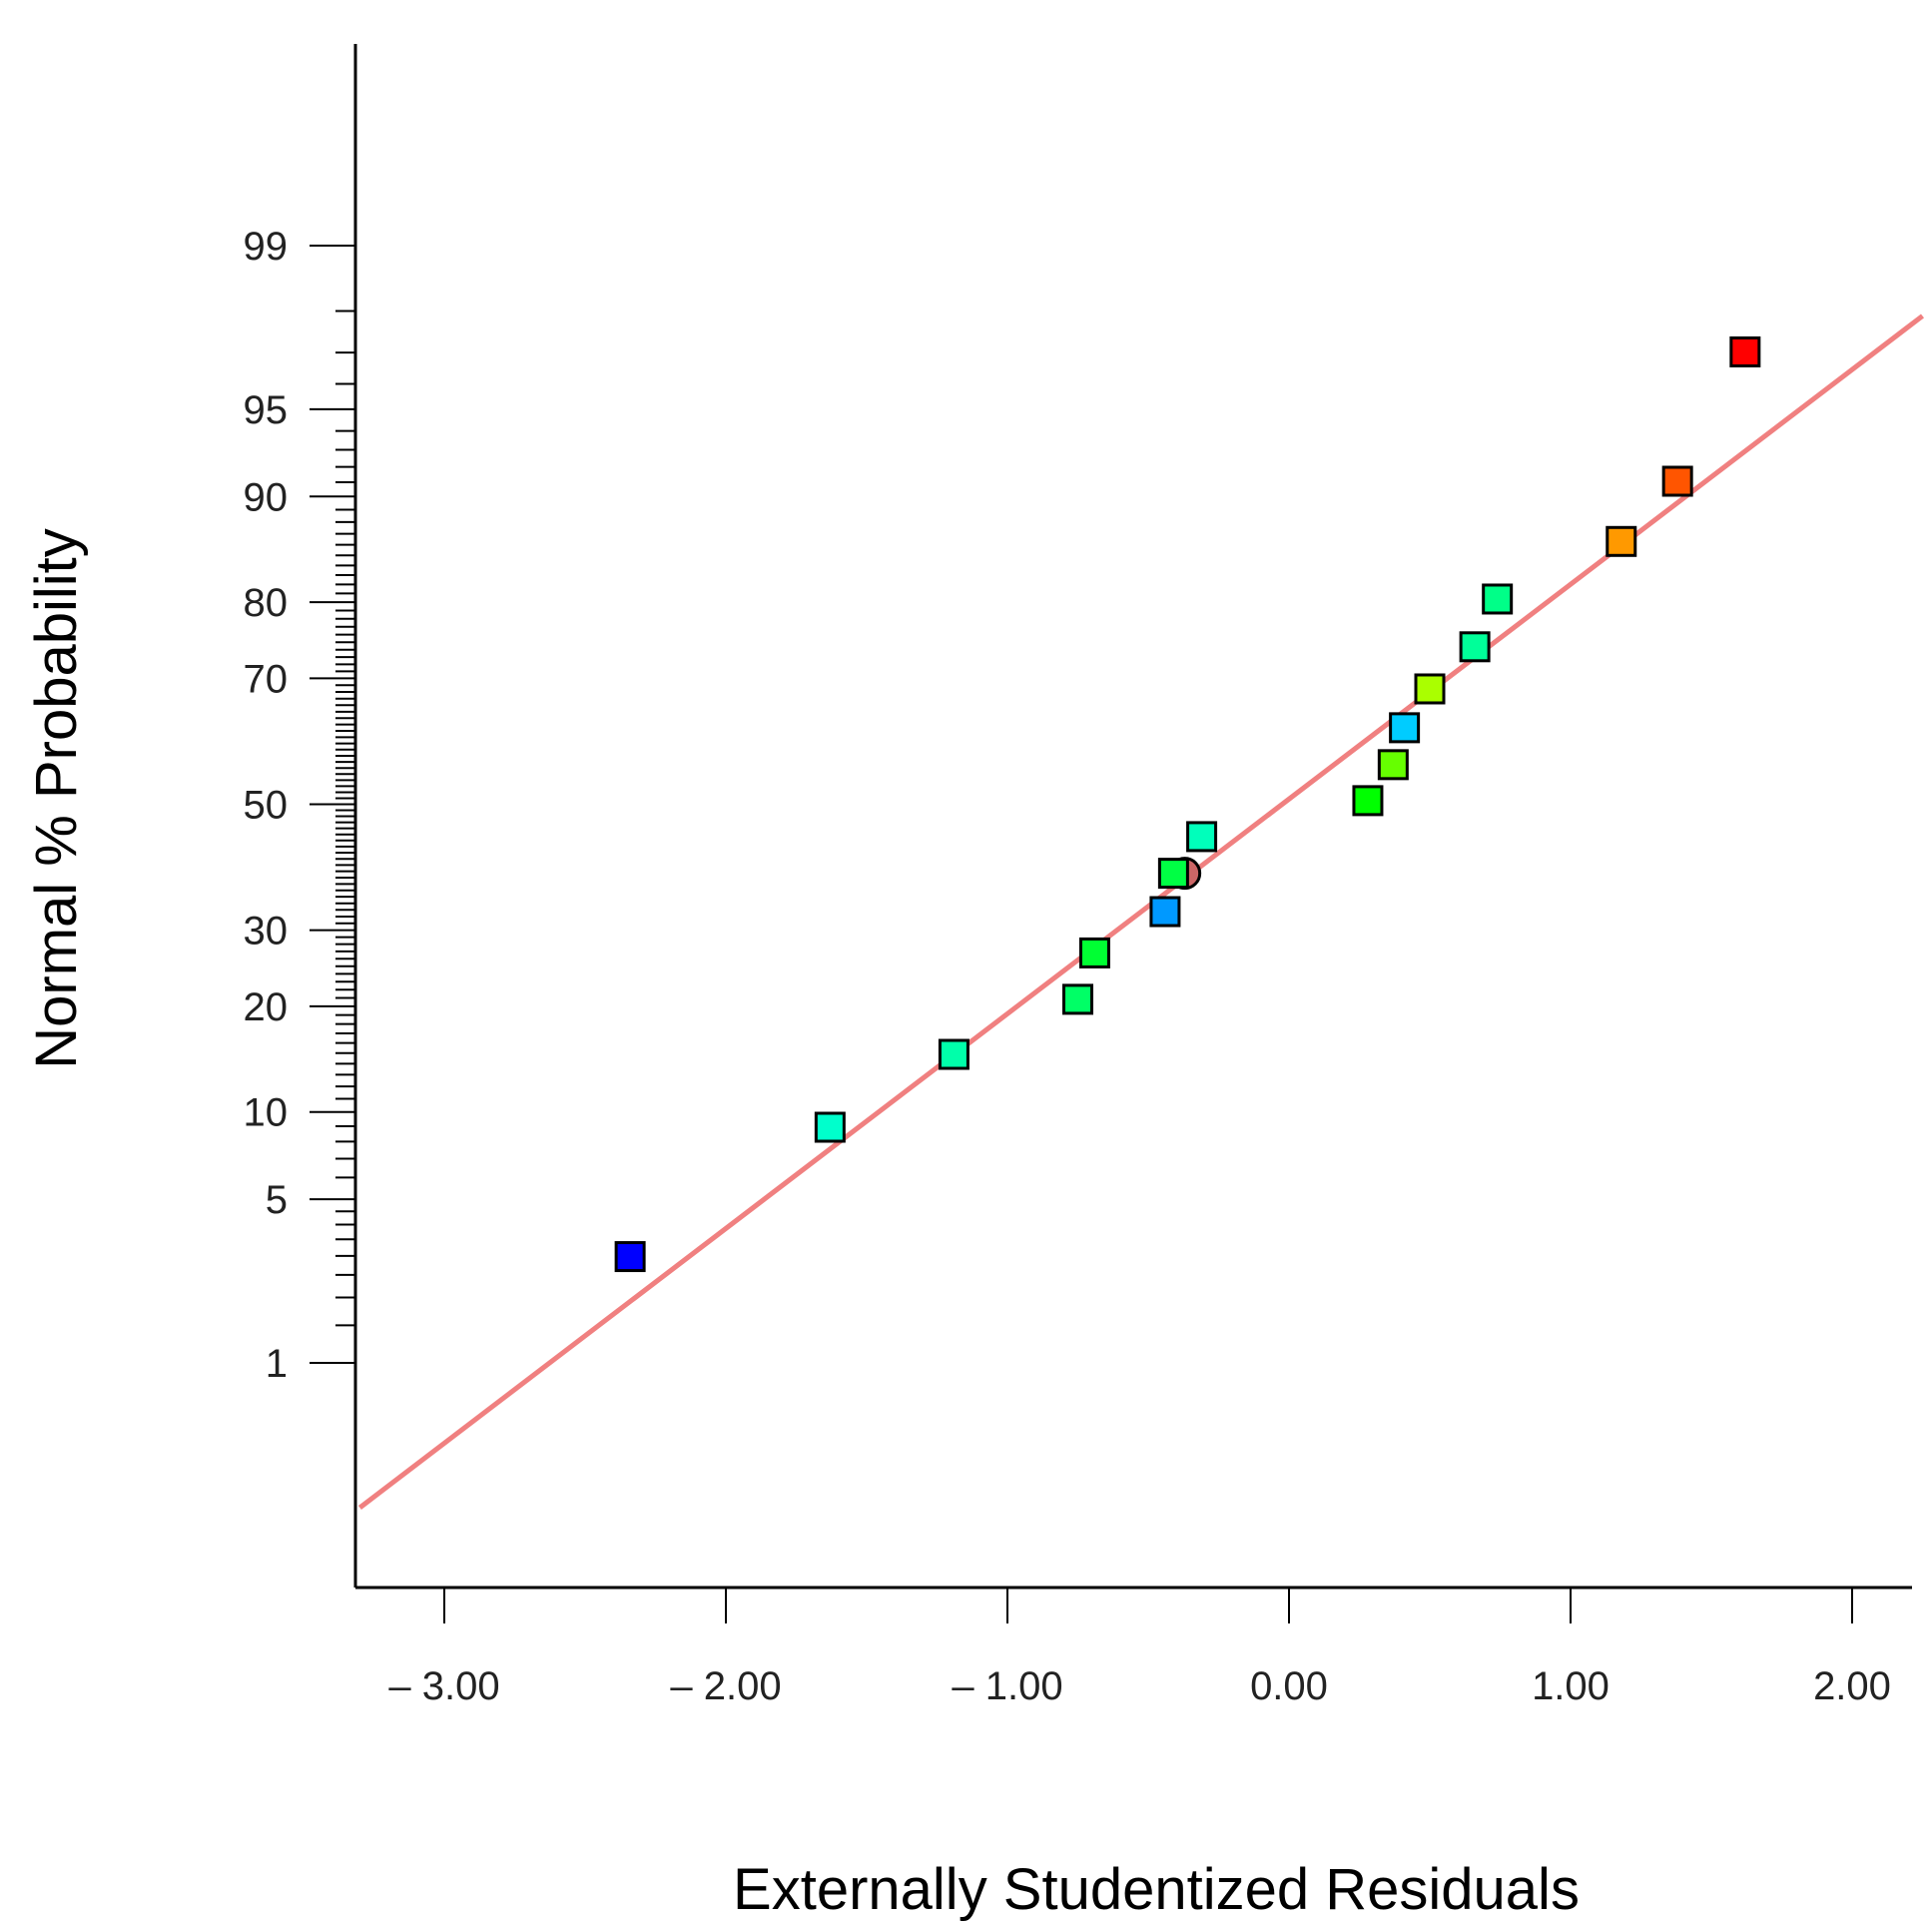  Describe the element at coordinates (266, 1113) in the screenshot. I see `y-tick-label: 10` at that location.